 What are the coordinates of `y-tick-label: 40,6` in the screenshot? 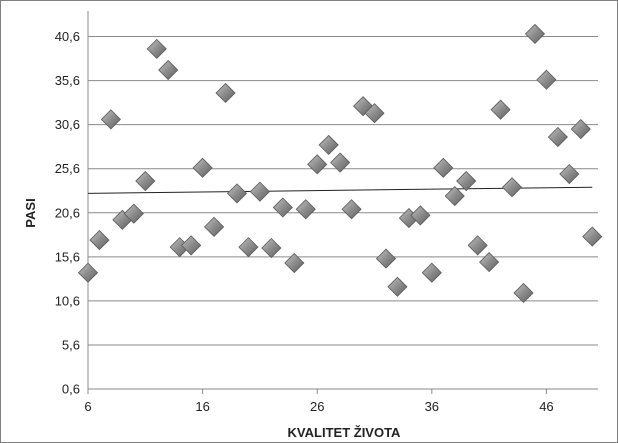 It's located at (67, 36).